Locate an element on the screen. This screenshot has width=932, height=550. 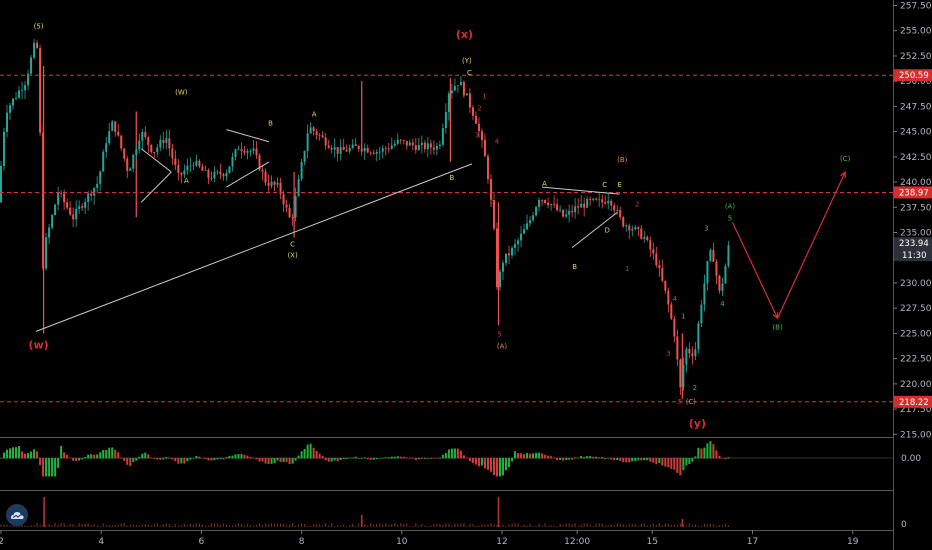
wave-label: 2 is located at coordinates (479, 108).